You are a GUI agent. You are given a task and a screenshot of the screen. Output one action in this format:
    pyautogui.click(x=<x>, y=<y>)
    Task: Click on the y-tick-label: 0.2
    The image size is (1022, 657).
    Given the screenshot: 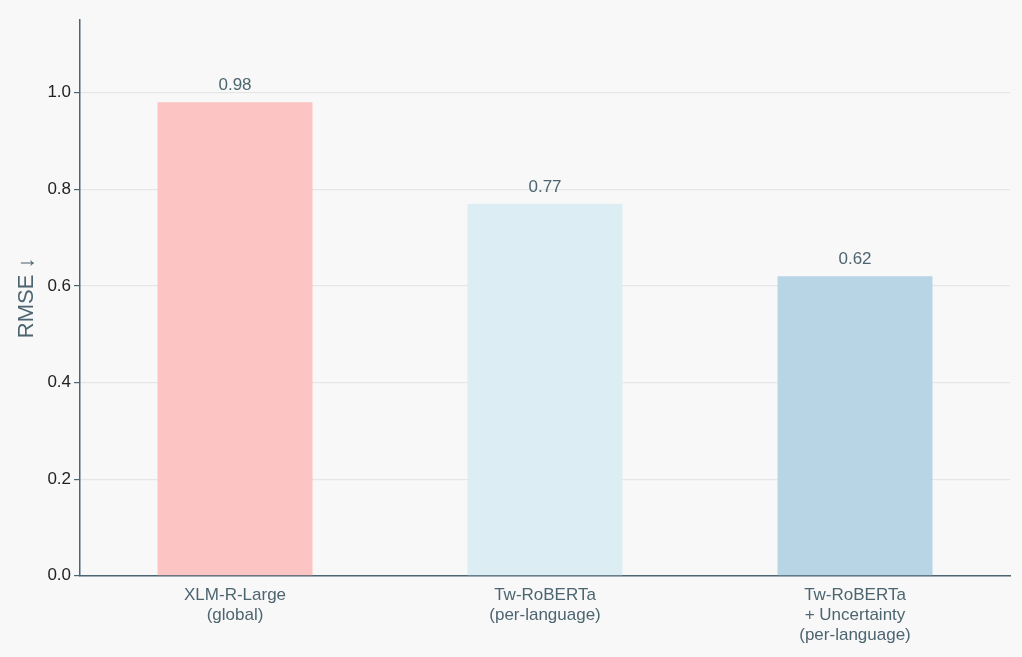 What is the action you would take?
    pyautogui.click(x=59, y=478)
    